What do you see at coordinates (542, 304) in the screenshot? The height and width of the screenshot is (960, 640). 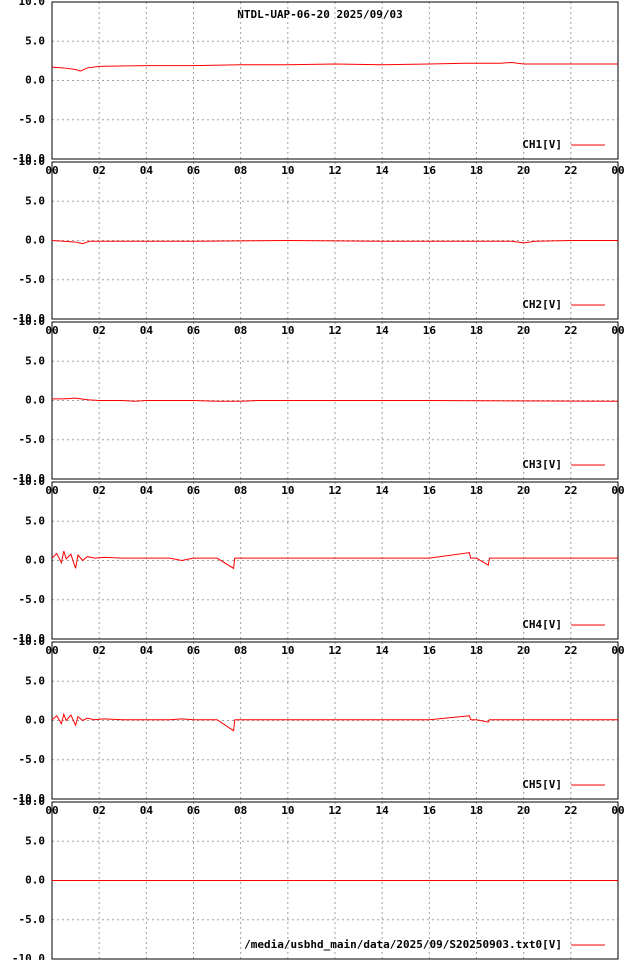 I see `legend-label: CH2[V]` at bounding box center [542, 304].